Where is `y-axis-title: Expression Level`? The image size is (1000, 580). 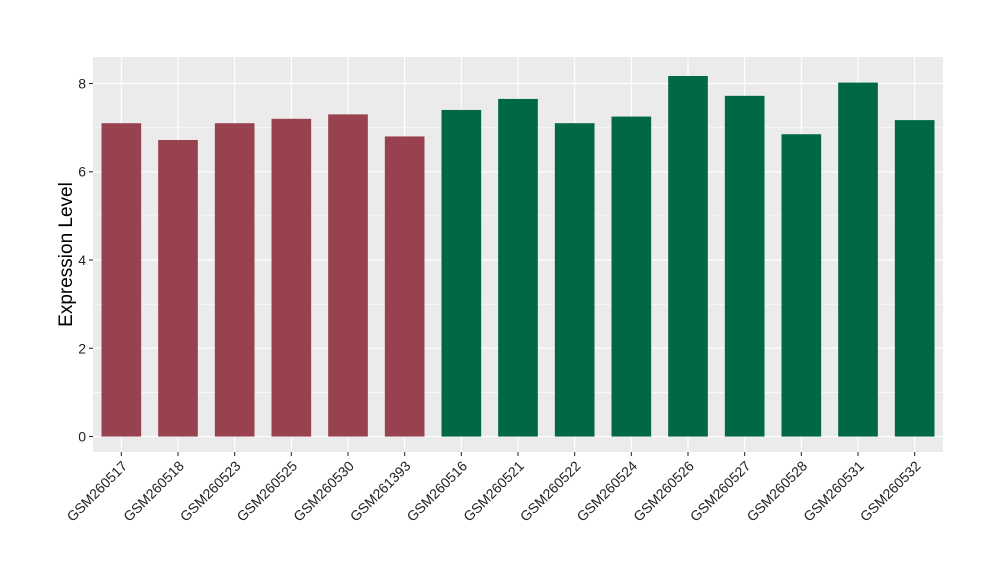 y-axis-title: Expression Level is located at coordinates (66, 254).